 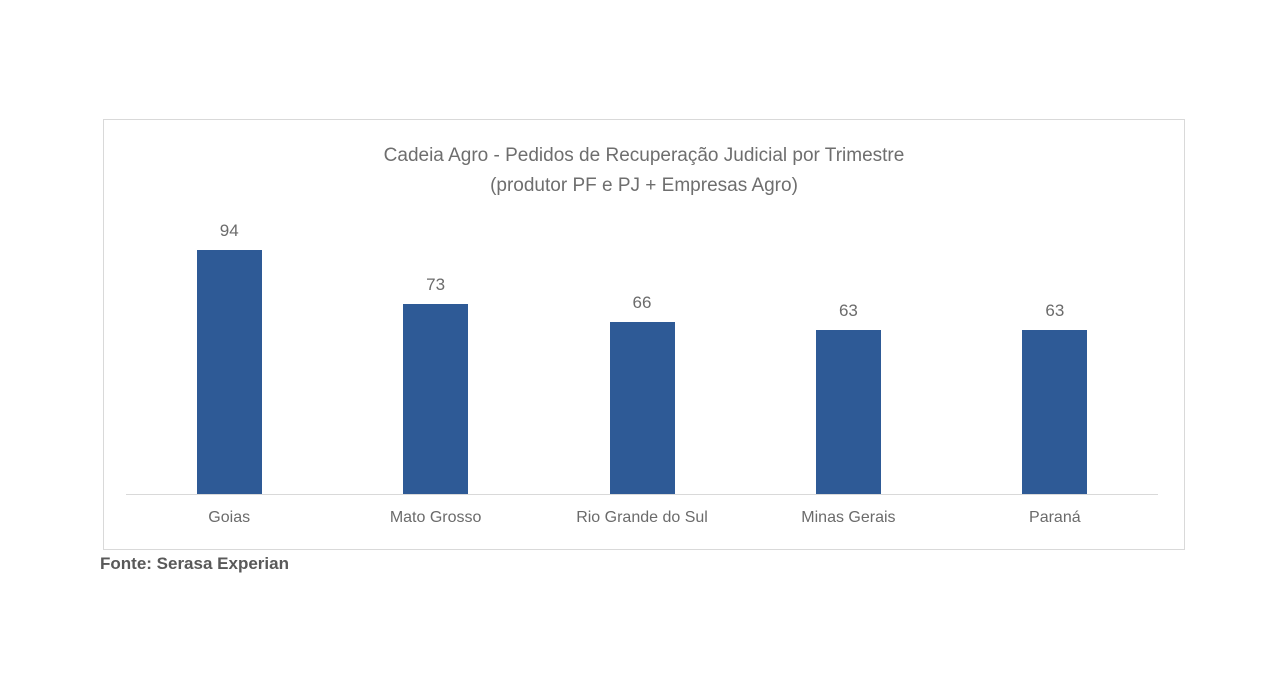 I want to click on x-axis-tick-label: Goias, so click(x=229, y=517).